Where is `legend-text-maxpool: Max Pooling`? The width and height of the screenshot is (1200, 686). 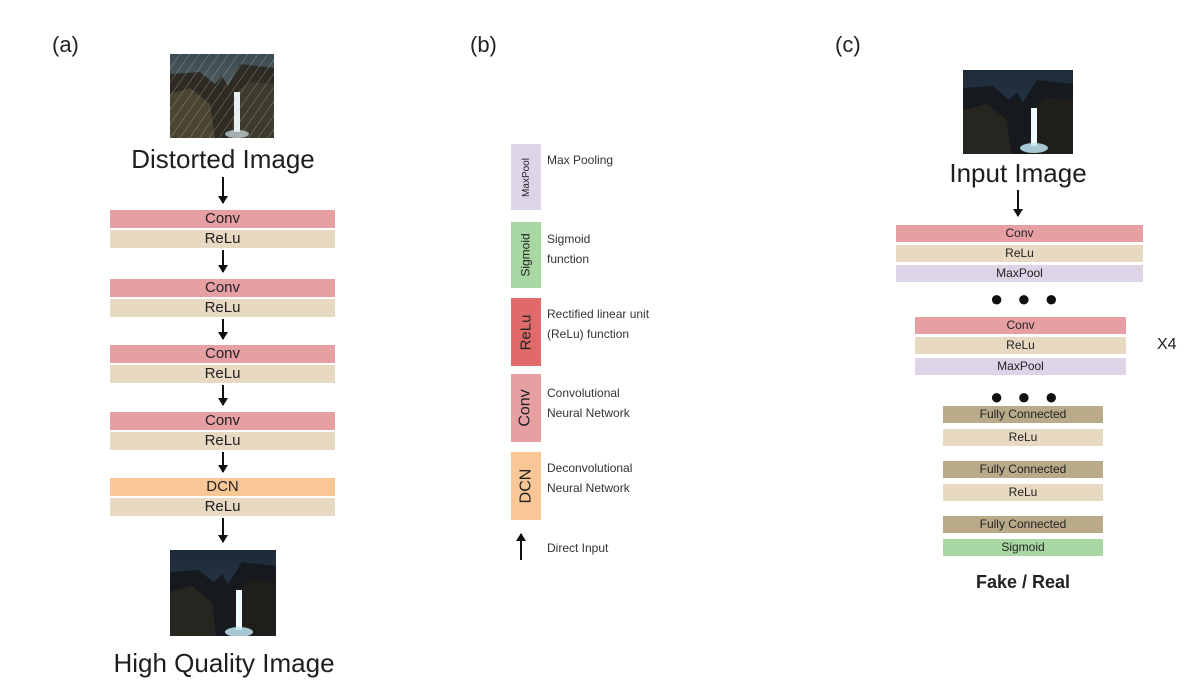
legend-text-maxpool: Max Pooling is located at coordinates (580, 160).